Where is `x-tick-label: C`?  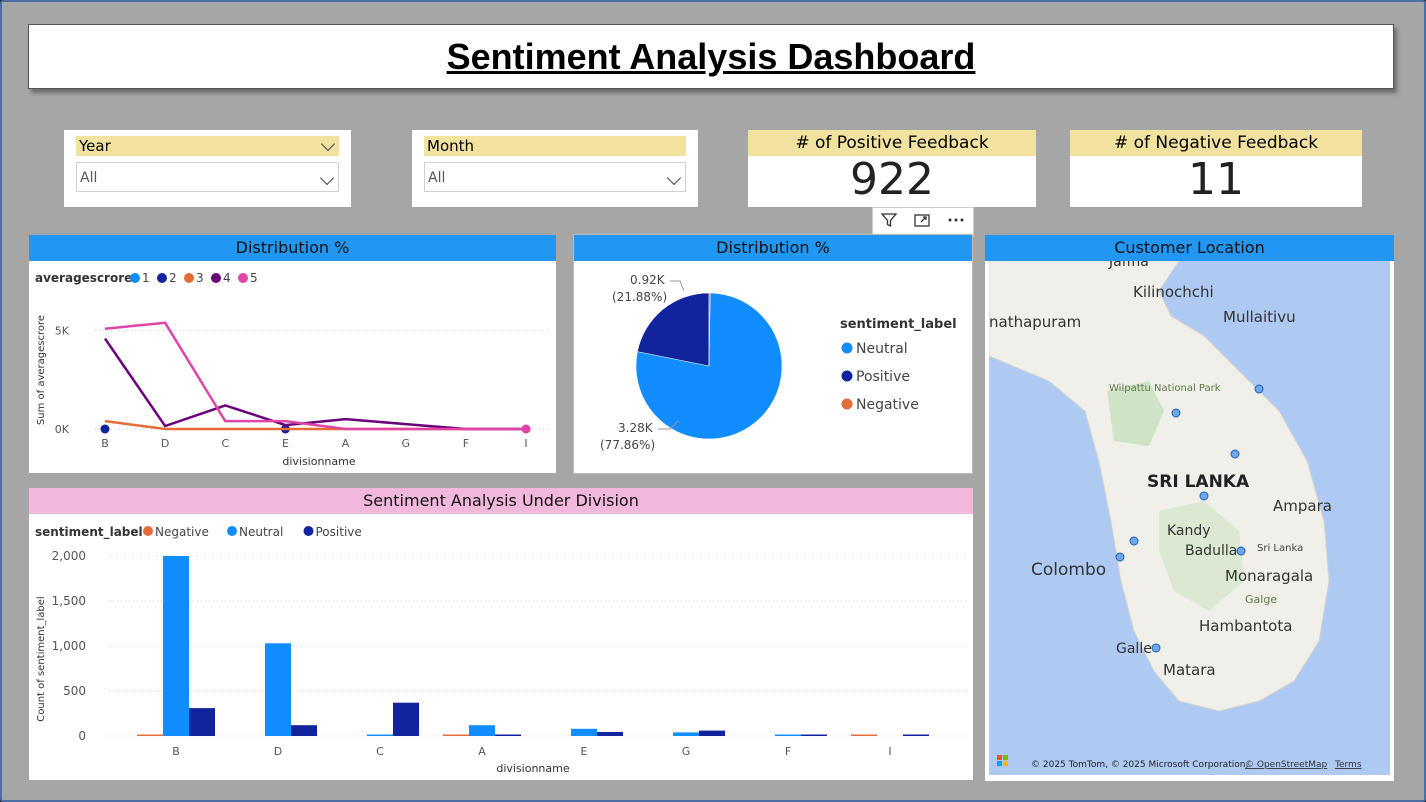 x-tick-label: C is located at coordinates (225, 443).